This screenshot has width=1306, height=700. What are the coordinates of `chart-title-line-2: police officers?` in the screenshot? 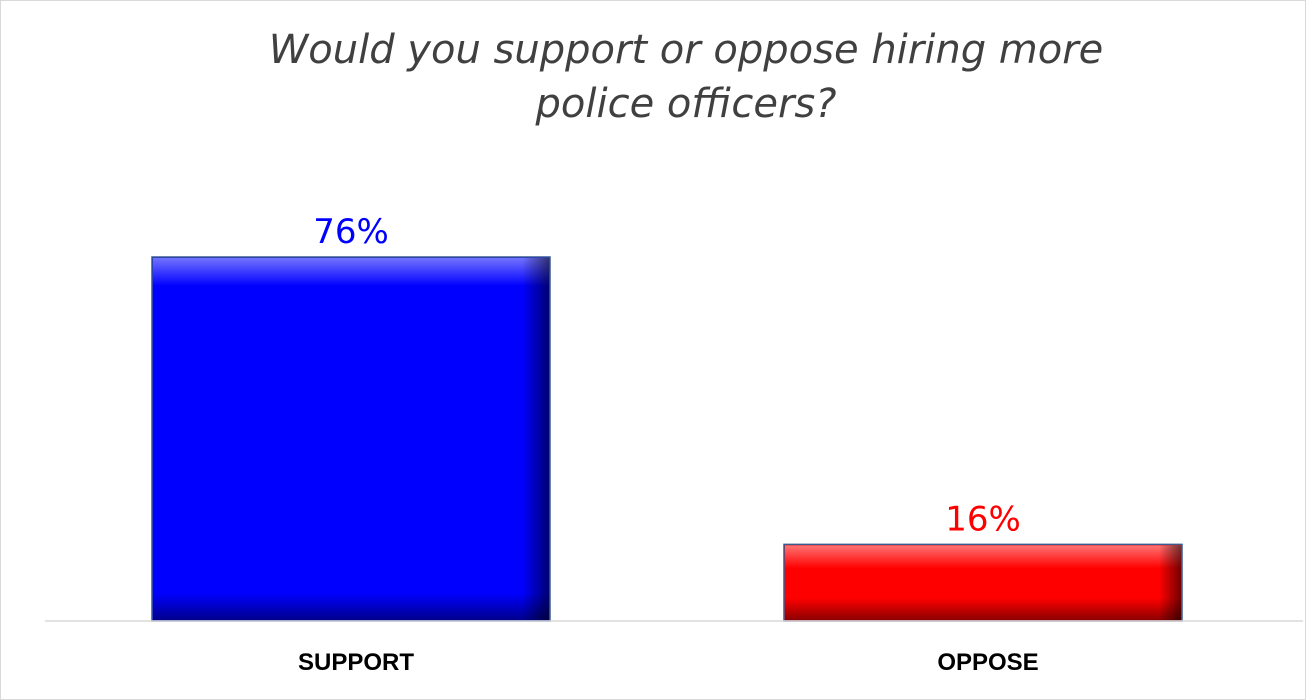 It's located at (686, 104).